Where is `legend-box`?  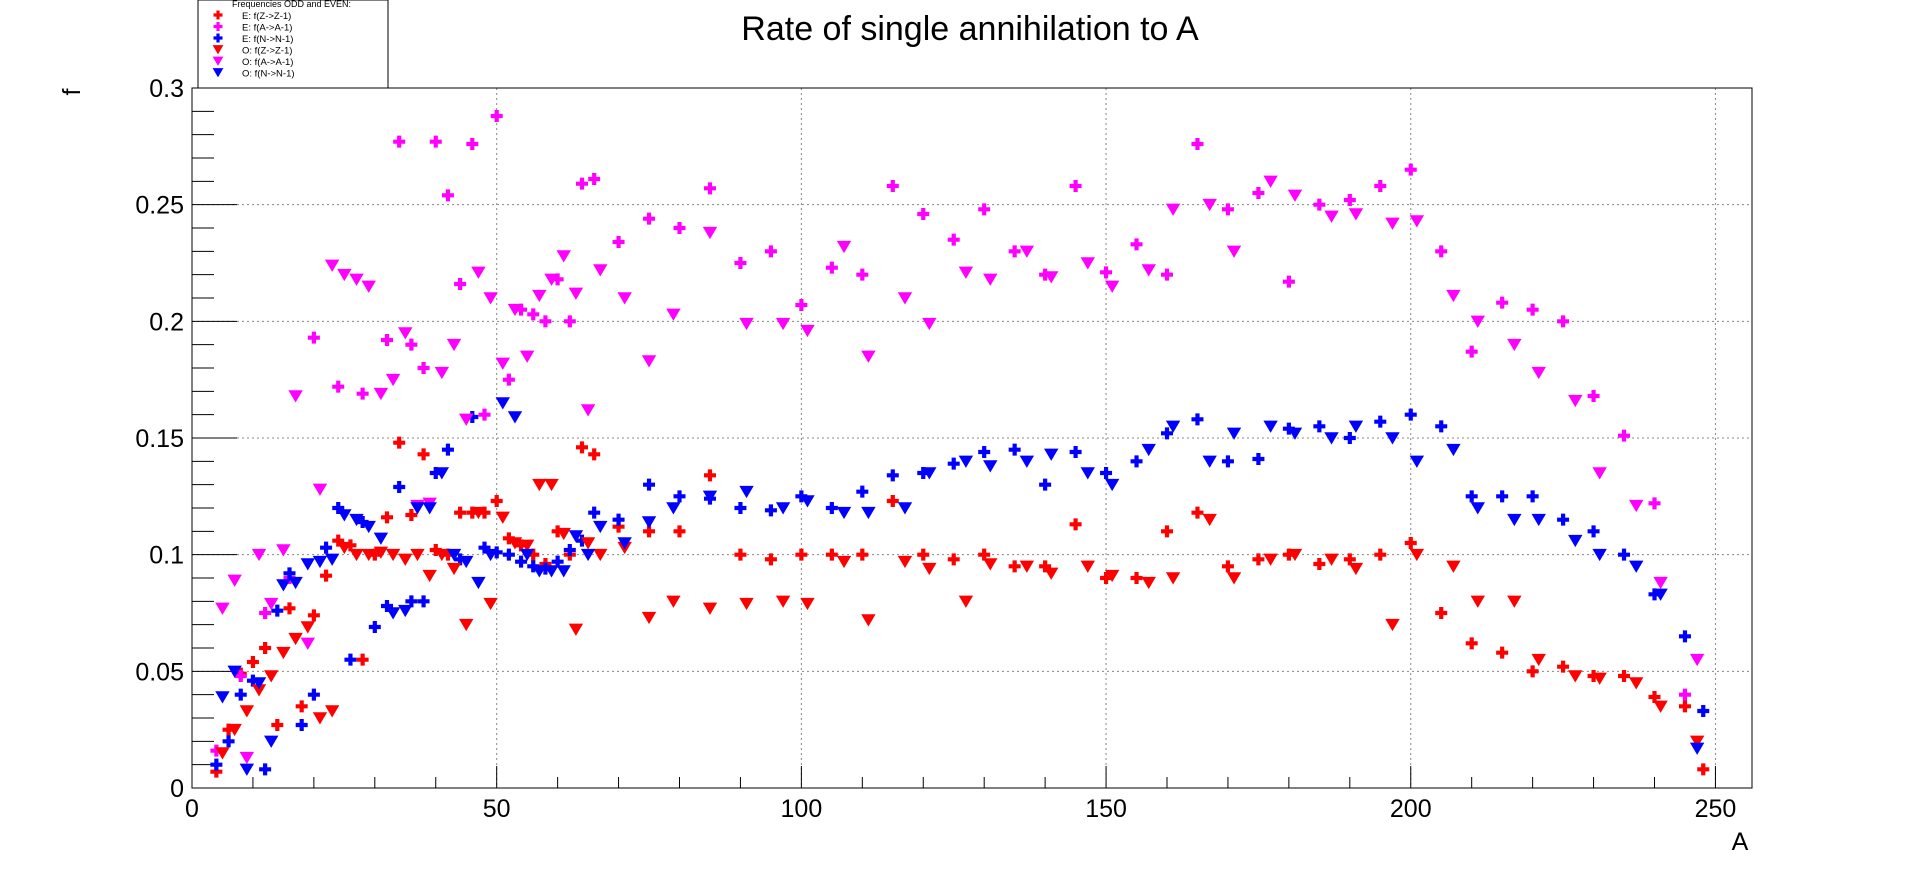 legend-box is located at coordinates (293, 44).